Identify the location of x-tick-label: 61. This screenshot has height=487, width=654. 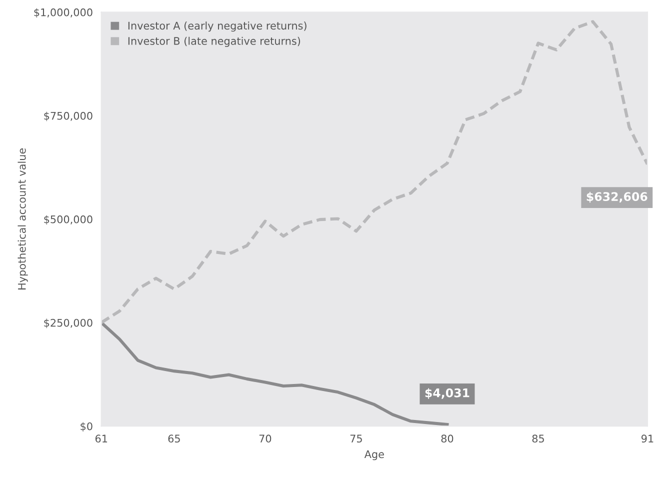
(101, 438).